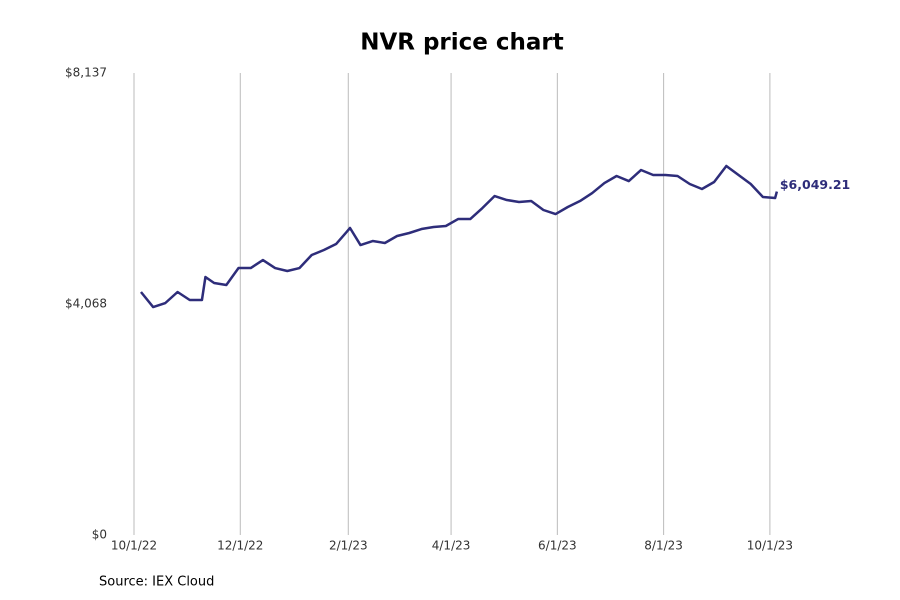  Describe the element at coordinates (86, 304) in the screenshot. I see `y-tick-label: $4,068` at that location.